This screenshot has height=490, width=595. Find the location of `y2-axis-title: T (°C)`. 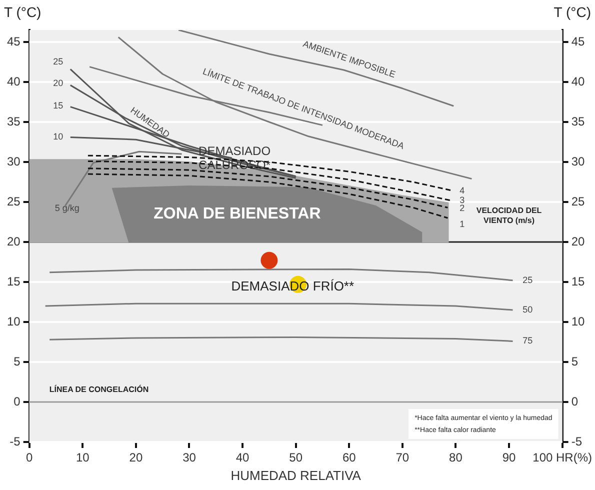

y2-axis-title: T (°C) is located at coordinates (572, 12).